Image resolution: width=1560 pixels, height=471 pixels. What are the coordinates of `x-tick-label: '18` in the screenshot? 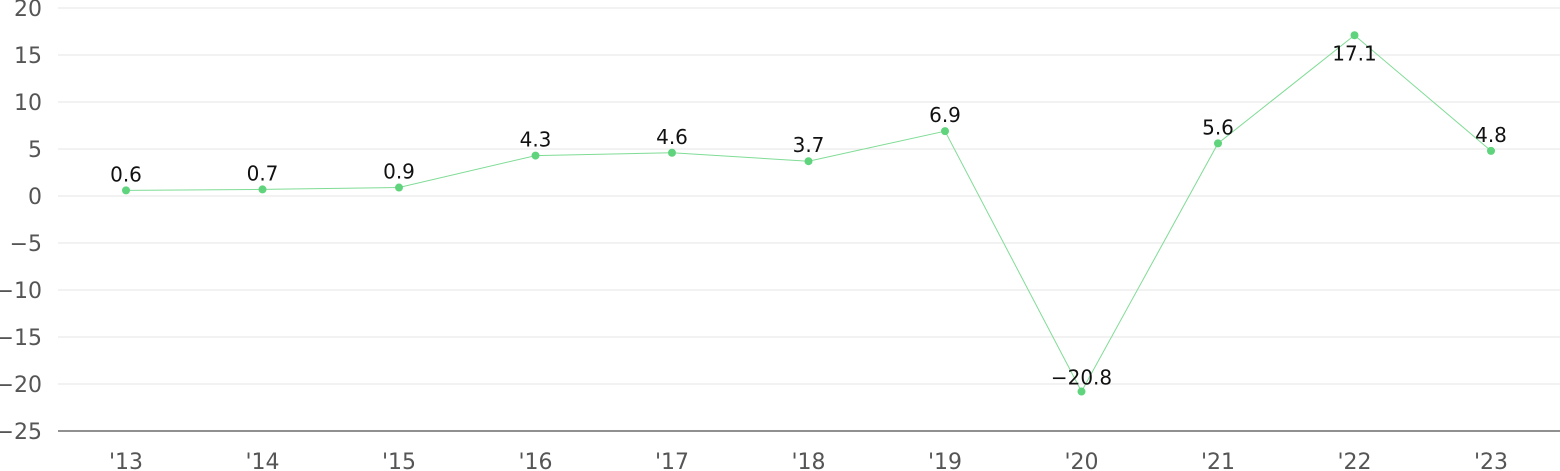 It's located at (808, 460).